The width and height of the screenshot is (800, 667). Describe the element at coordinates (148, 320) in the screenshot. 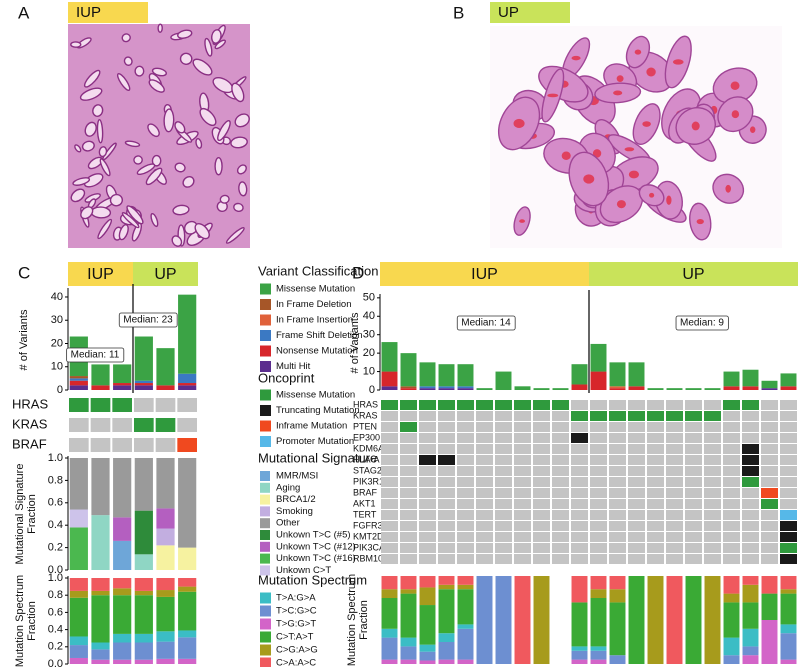

I see `annotation: Median: 23` at that location.